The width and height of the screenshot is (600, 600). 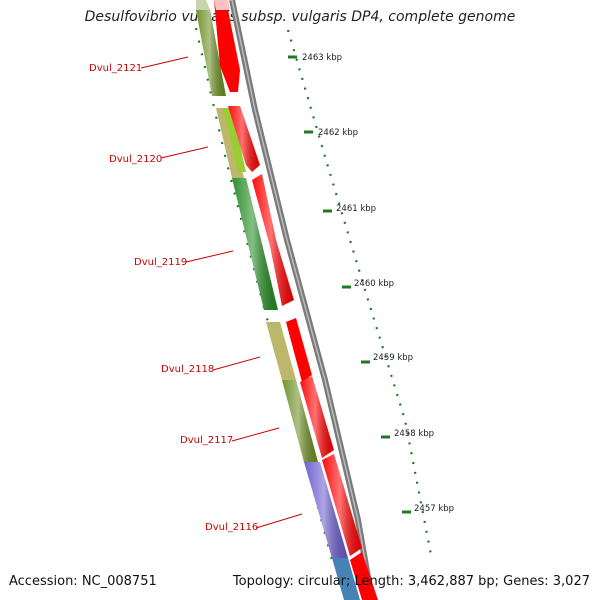 What do you see at coordinates (356, 209) in the screenshot?
I see `scale-label: 2461 kbp` at bounding box center [356, 209].